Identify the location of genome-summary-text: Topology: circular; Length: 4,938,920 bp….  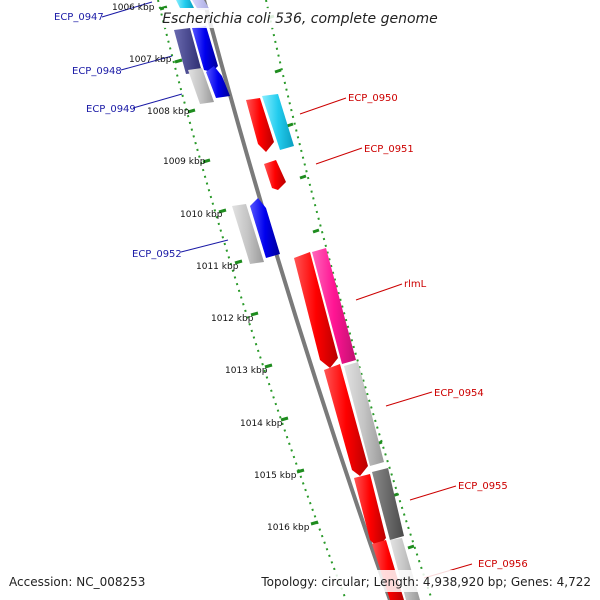
(425, 582).